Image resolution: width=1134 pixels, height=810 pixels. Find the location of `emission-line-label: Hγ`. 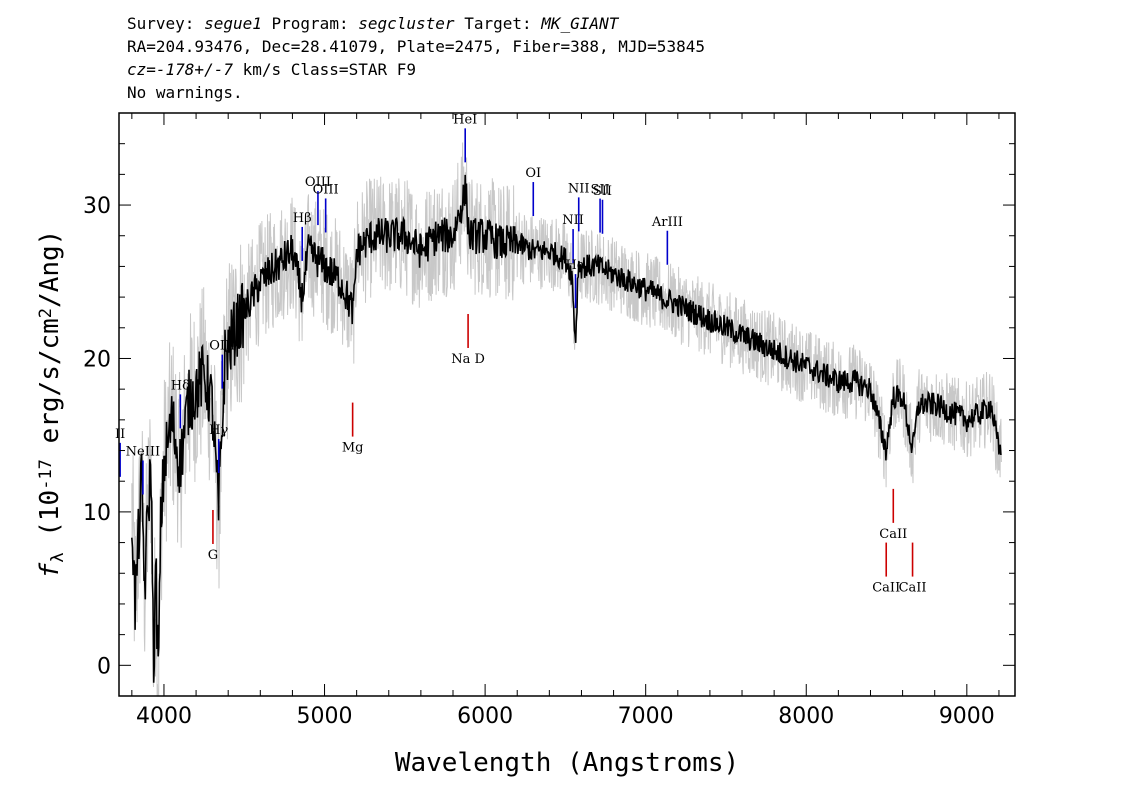

emission-line-label: Hγ is located at coordinates (218, 430).